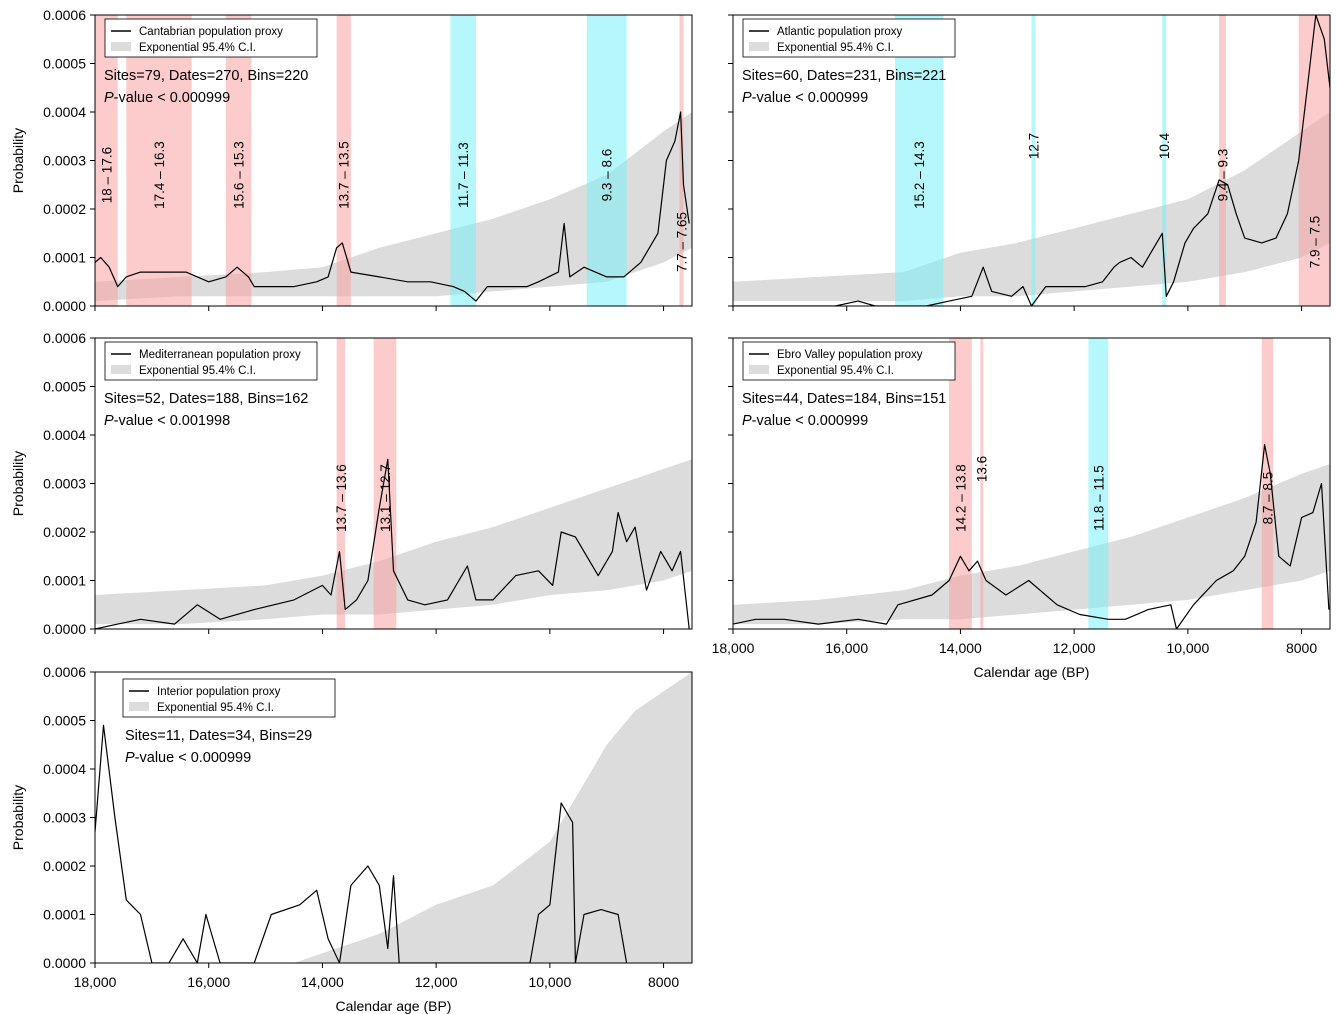 The height and width of the screenshot is (1014, 1338). What do you see at coordinates (208, 982) in the screenshot?
I see `x-tick-label: 16,000` at bounding box center [208, 982].